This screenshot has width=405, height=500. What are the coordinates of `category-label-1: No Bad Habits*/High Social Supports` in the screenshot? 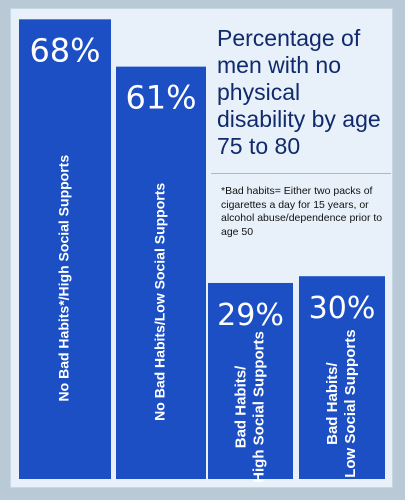 It's located at (64, 278).